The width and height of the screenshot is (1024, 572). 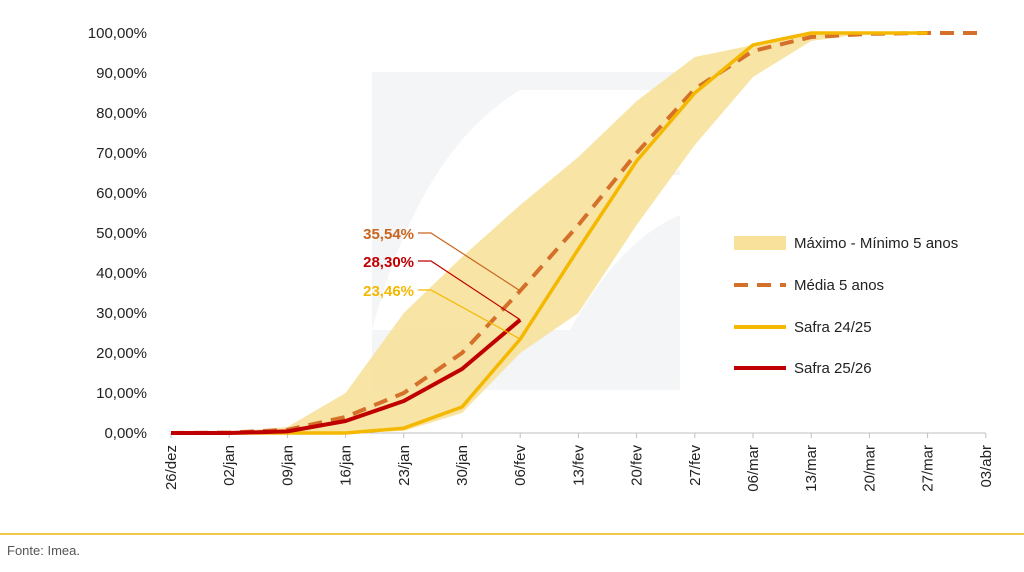 What do you see at coordinates (512, 534) in the screenshot?
I see `footer-divider` at bounding box center [512, 534].